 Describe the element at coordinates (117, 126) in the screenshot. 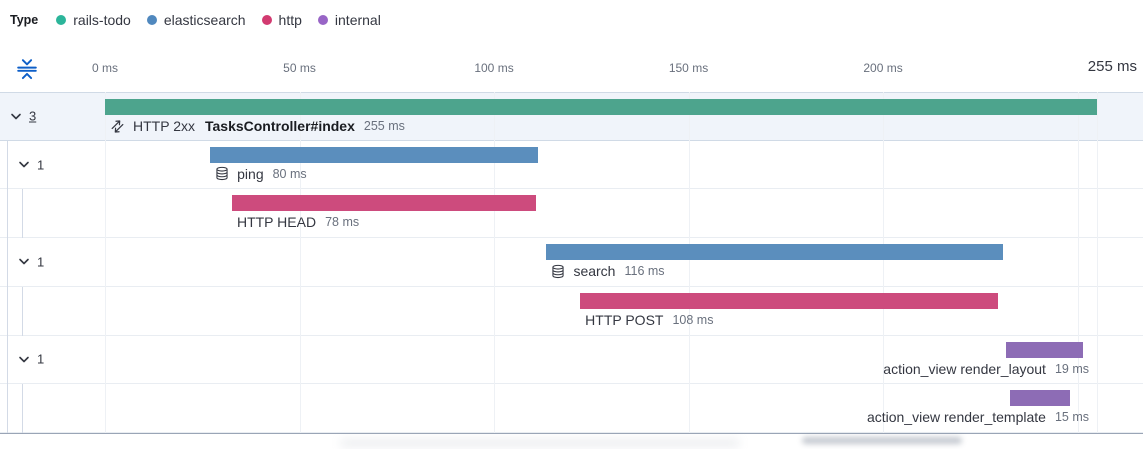

I see `merge-icon` at that location.